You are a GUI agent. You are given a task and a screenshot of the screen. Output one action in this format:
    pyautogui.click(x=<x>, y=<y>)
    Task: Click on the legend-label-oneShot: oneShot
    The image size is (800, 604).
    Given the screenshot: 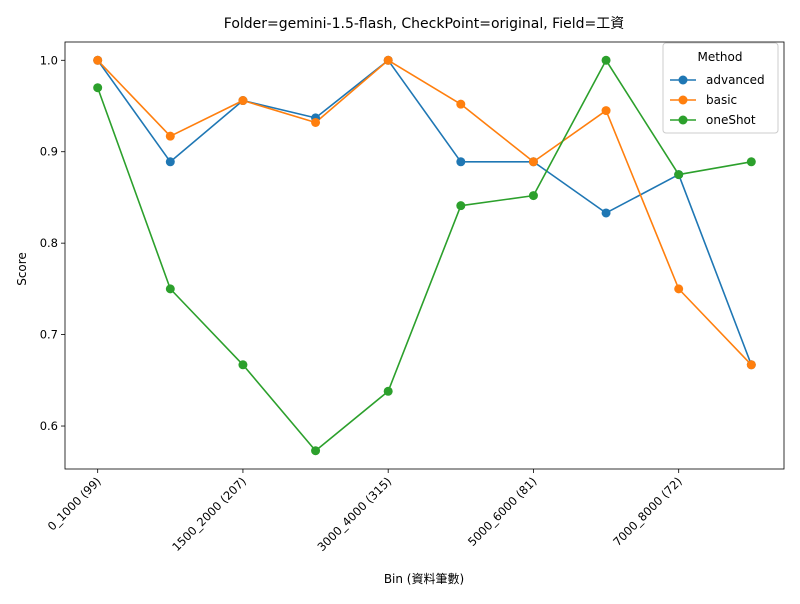 What is the action you would take?
    pyautogui.click(x=731, y=120)
    